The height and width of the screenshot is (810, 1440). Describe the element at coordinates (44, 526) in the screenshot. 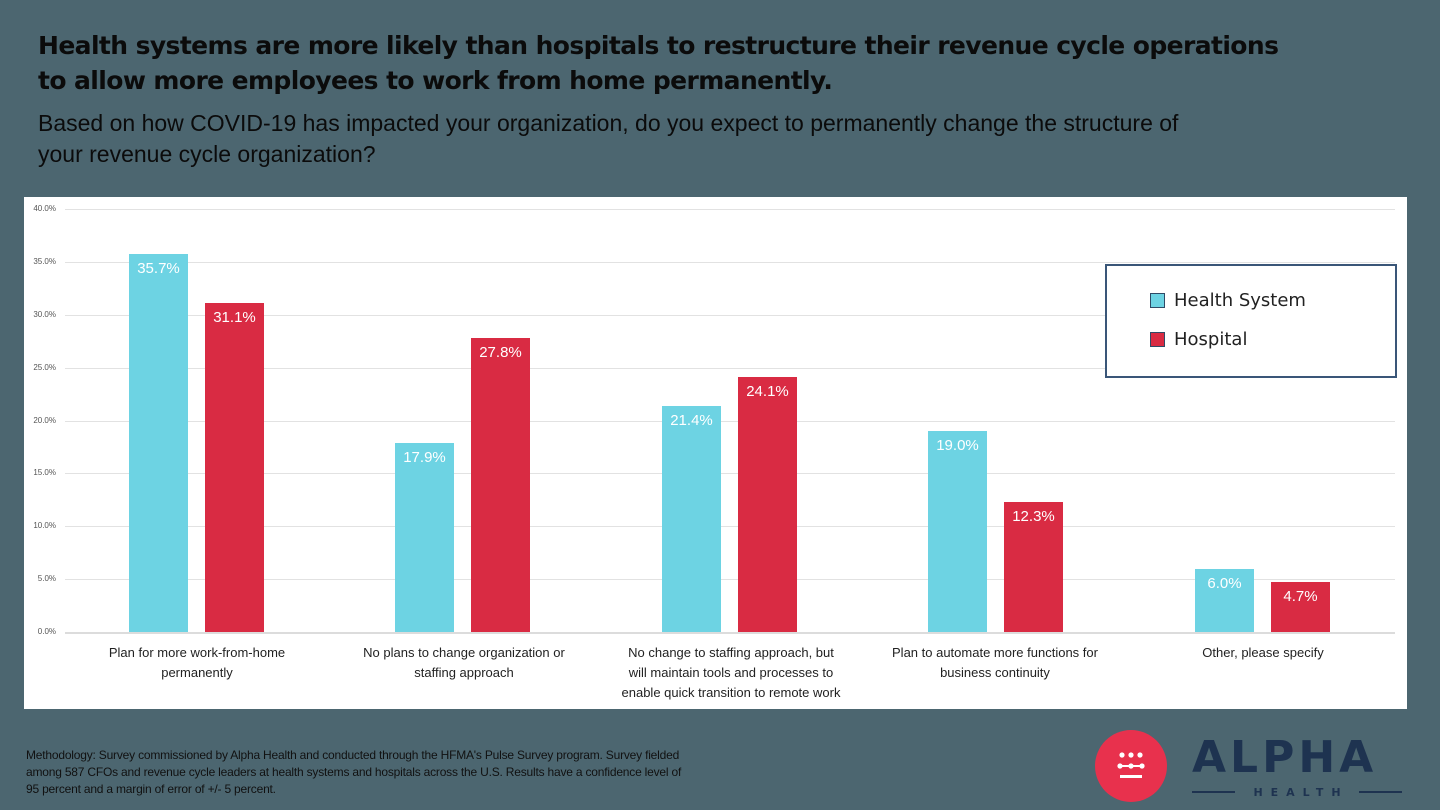

I see `y-axis-tick-label: 10.0%` at that location.